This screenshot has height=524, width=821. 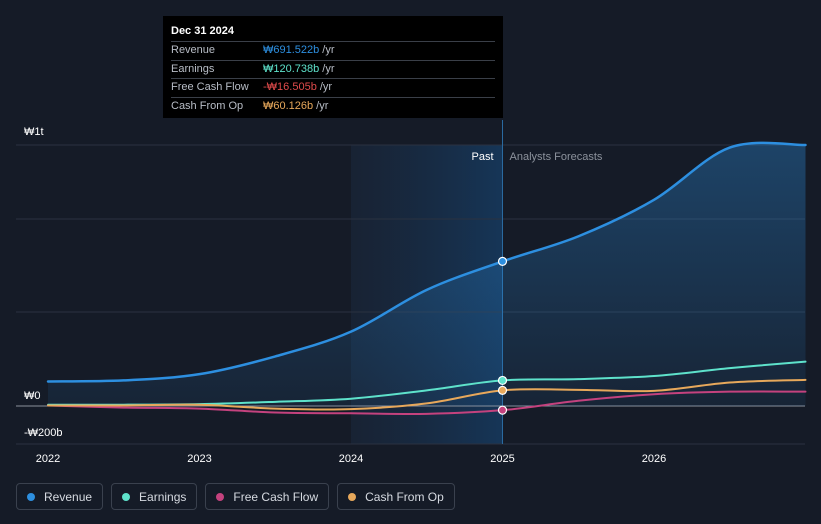 I want to click on x-axis-tick-label: 2025, so click(x=502, y=459).